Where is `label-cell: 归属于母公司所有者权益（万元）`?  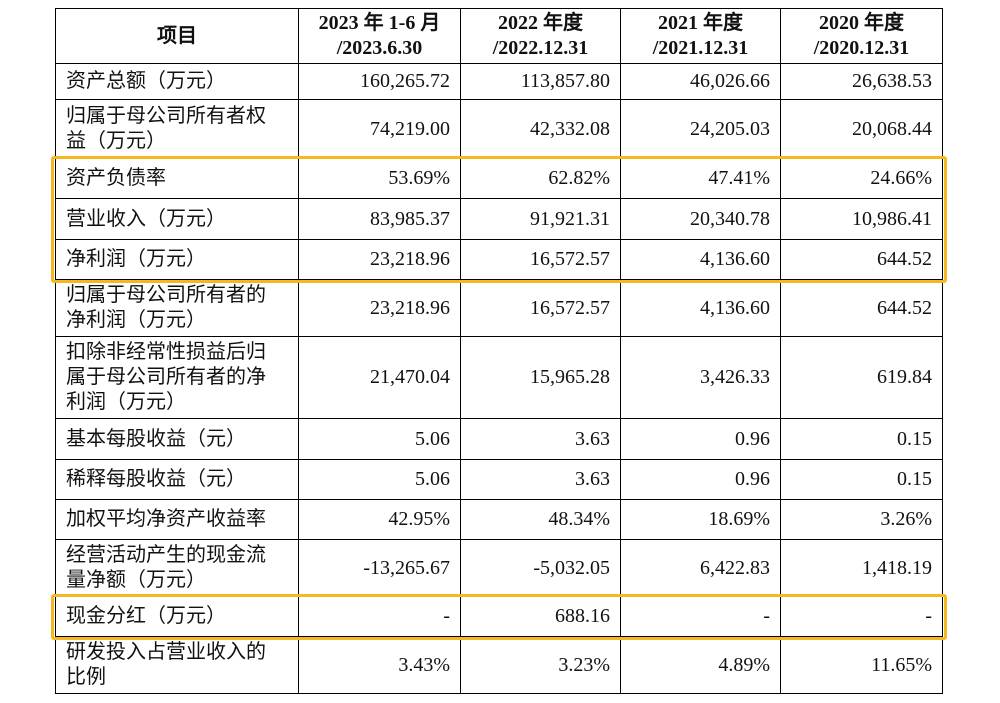 label-cell: 归属于母公司所有者权益（万元） is located at coordinates (177, 129).